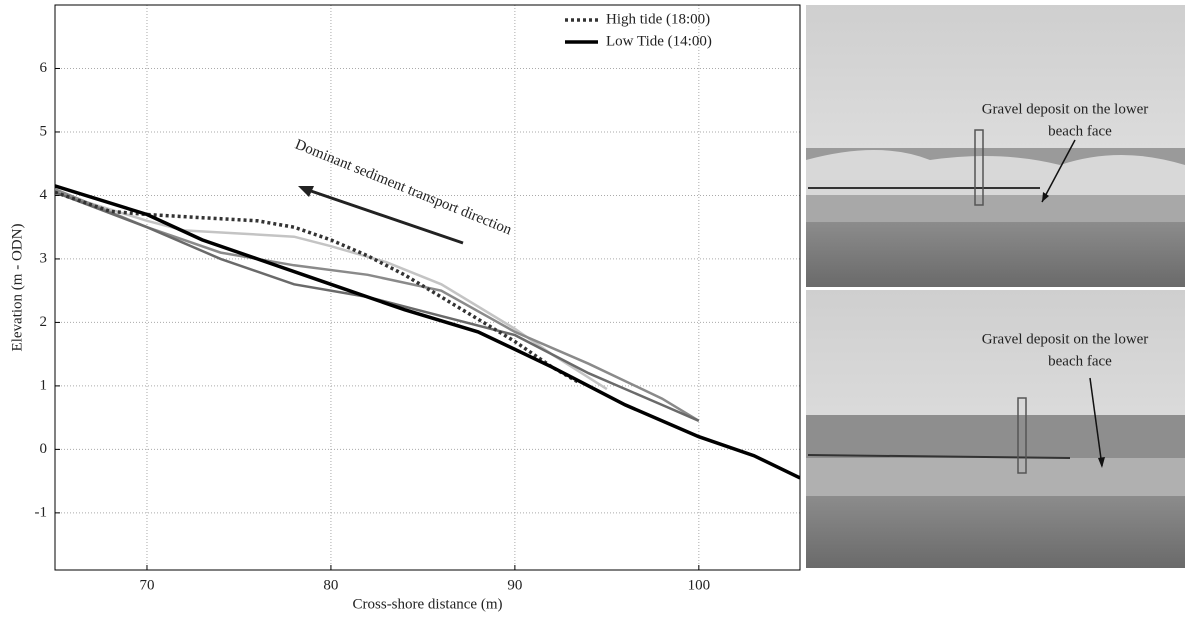 Image resolution: width=1187 pixels, height=624 pixels. What do you see at coordinates (44, 68) in the screenshot?
I see `y-tick-label: 6` at bounding box center [44, 68].